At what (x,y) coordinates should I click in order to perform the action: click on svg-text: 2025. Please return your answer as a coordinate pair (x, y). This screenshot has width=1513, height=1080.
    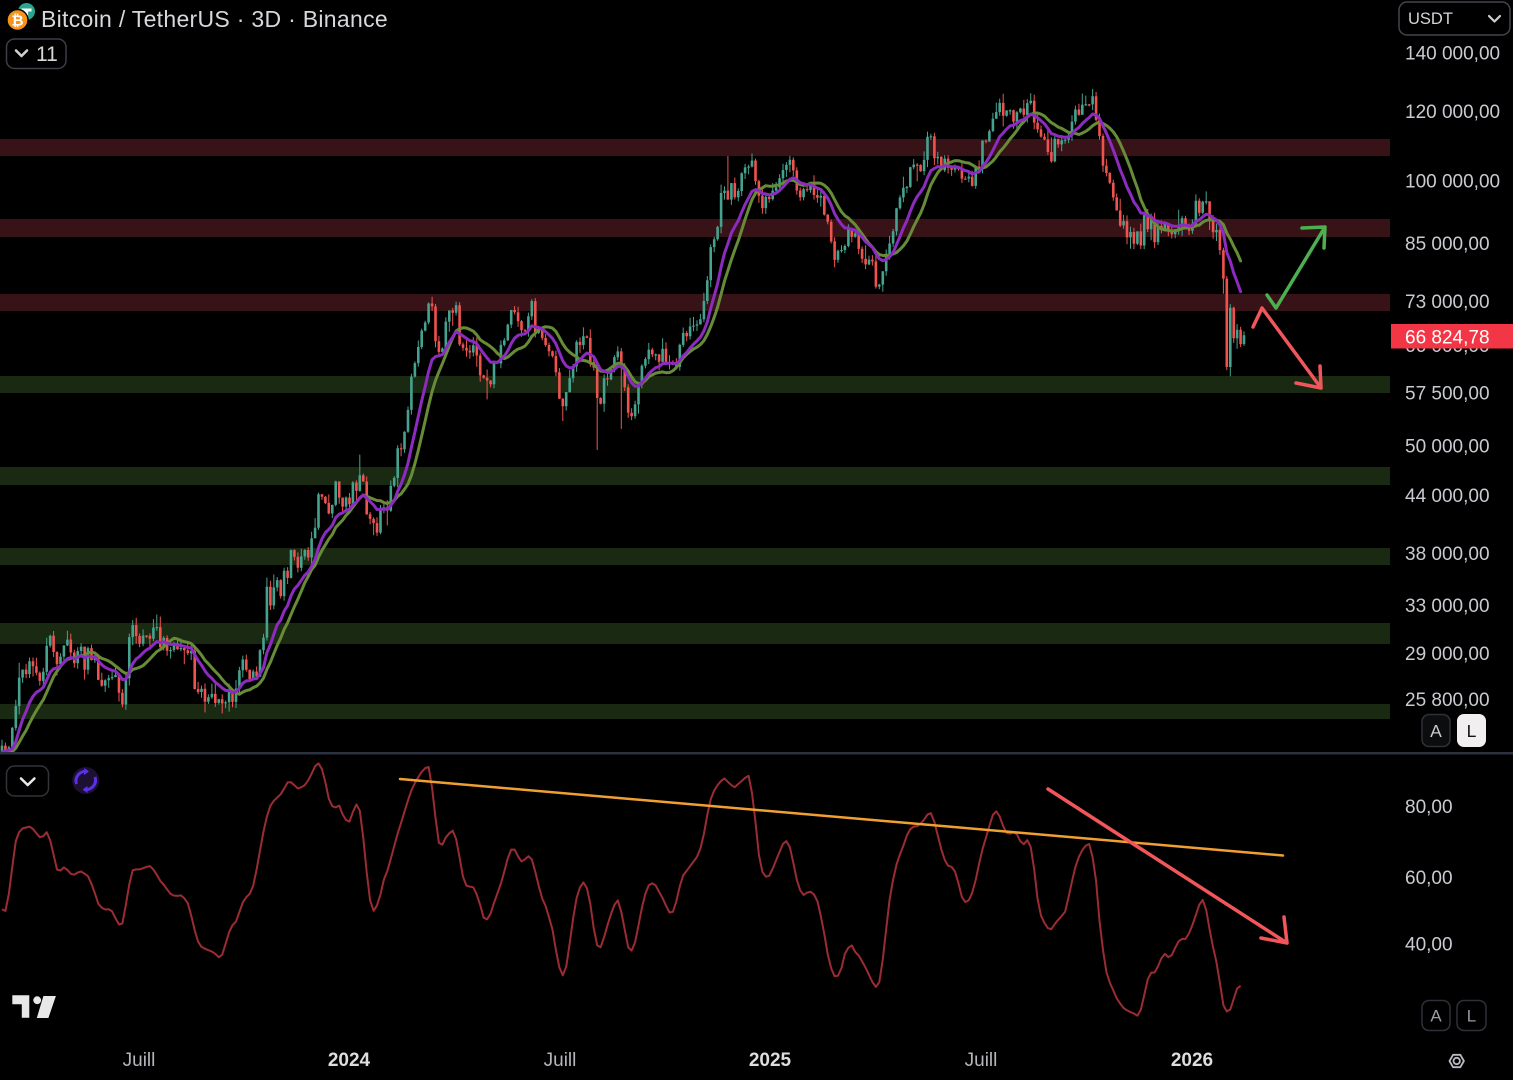
    Looking at the image, I should click on (770, 1060).